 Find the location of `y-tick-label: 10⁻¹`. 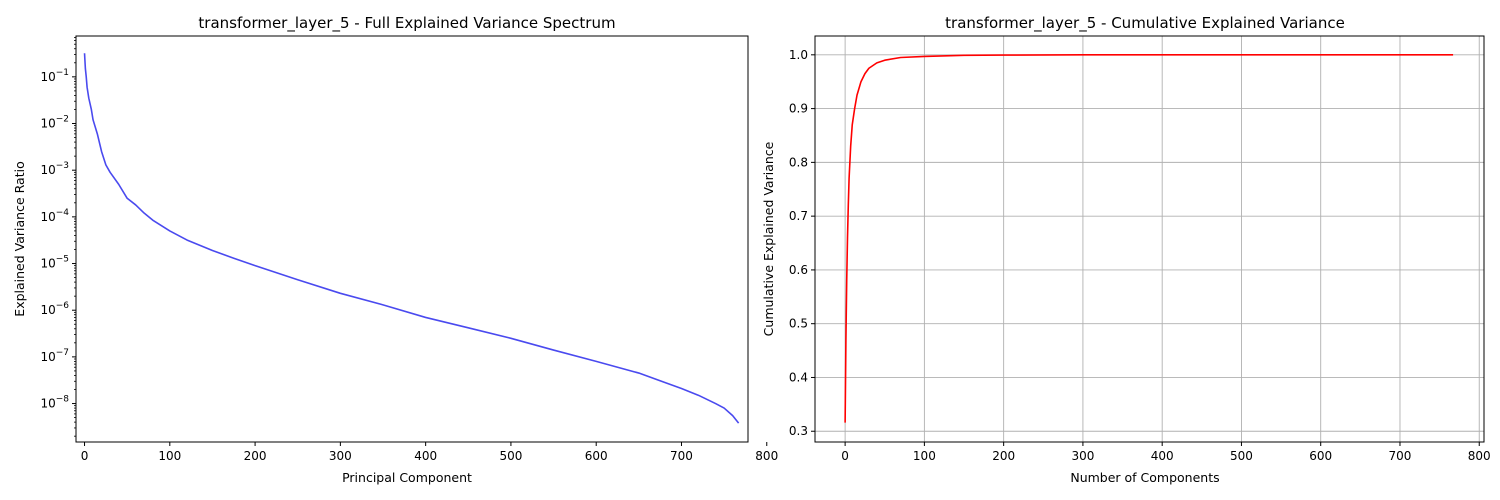

y-tick-label: 10⁻¹ is located at coordinates (54, 76).